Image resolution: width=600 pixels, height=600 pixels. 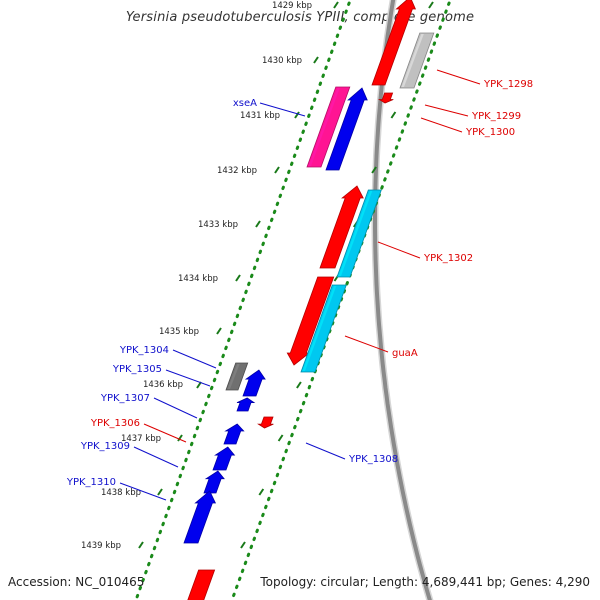 I want to click on gene-label: YPK_1307, so click(x=125, y=398).